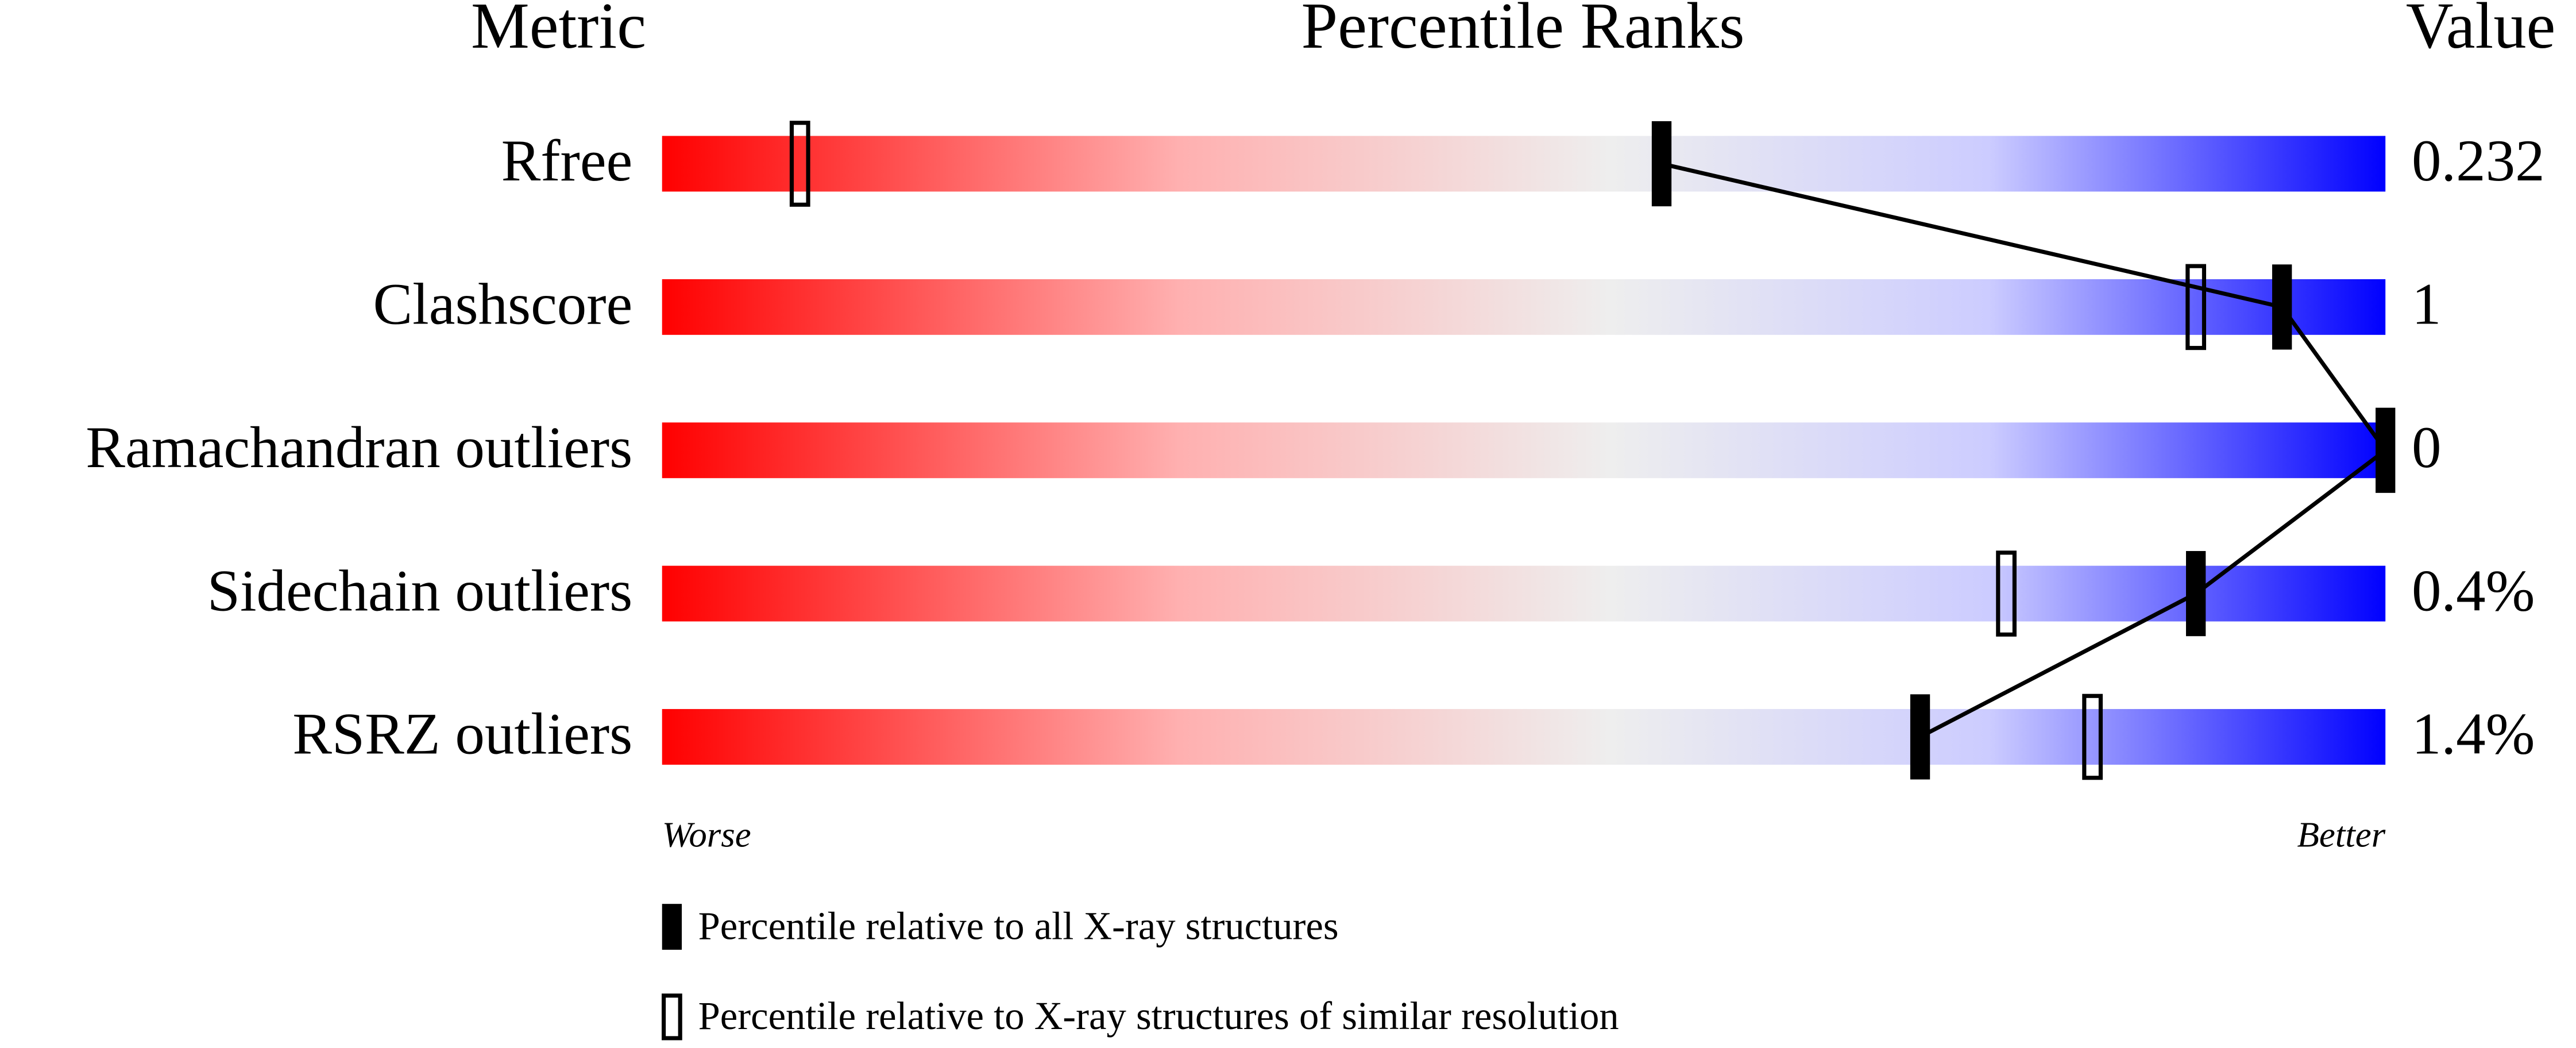 The image size is (2576, 1048). What do you see at coordinates (2473, 591) in the screenshot?
I see `metric-value: 0.4%` at bounding box center [2473, 591].